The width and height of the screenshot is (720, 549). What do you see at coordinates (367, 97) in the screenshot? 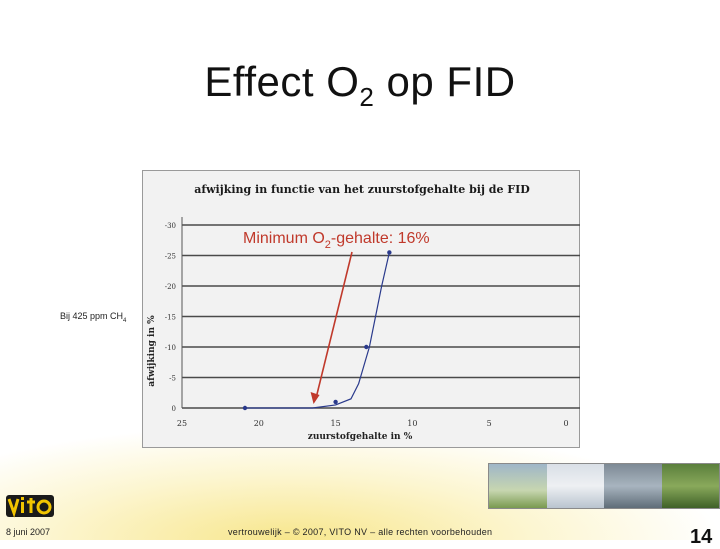
I see `slide-title-subscript: 2` at bounding box center [367, 97].